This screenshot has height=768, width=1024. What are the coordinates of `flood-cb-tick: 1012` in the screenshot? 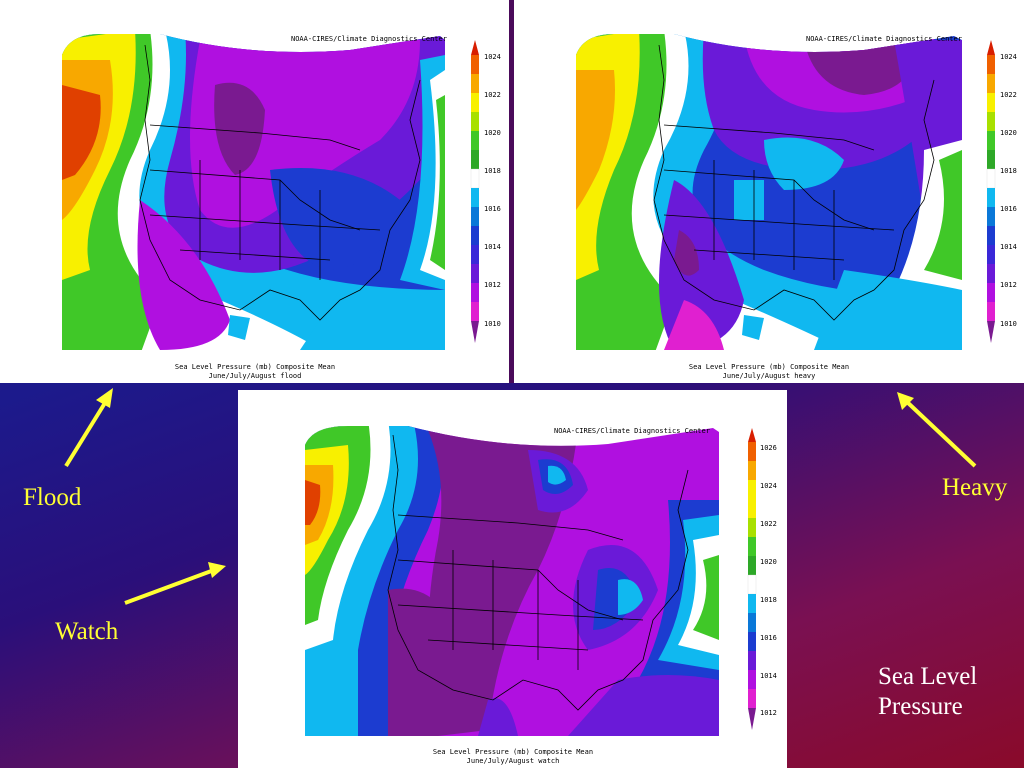 It's located at (492, 285).